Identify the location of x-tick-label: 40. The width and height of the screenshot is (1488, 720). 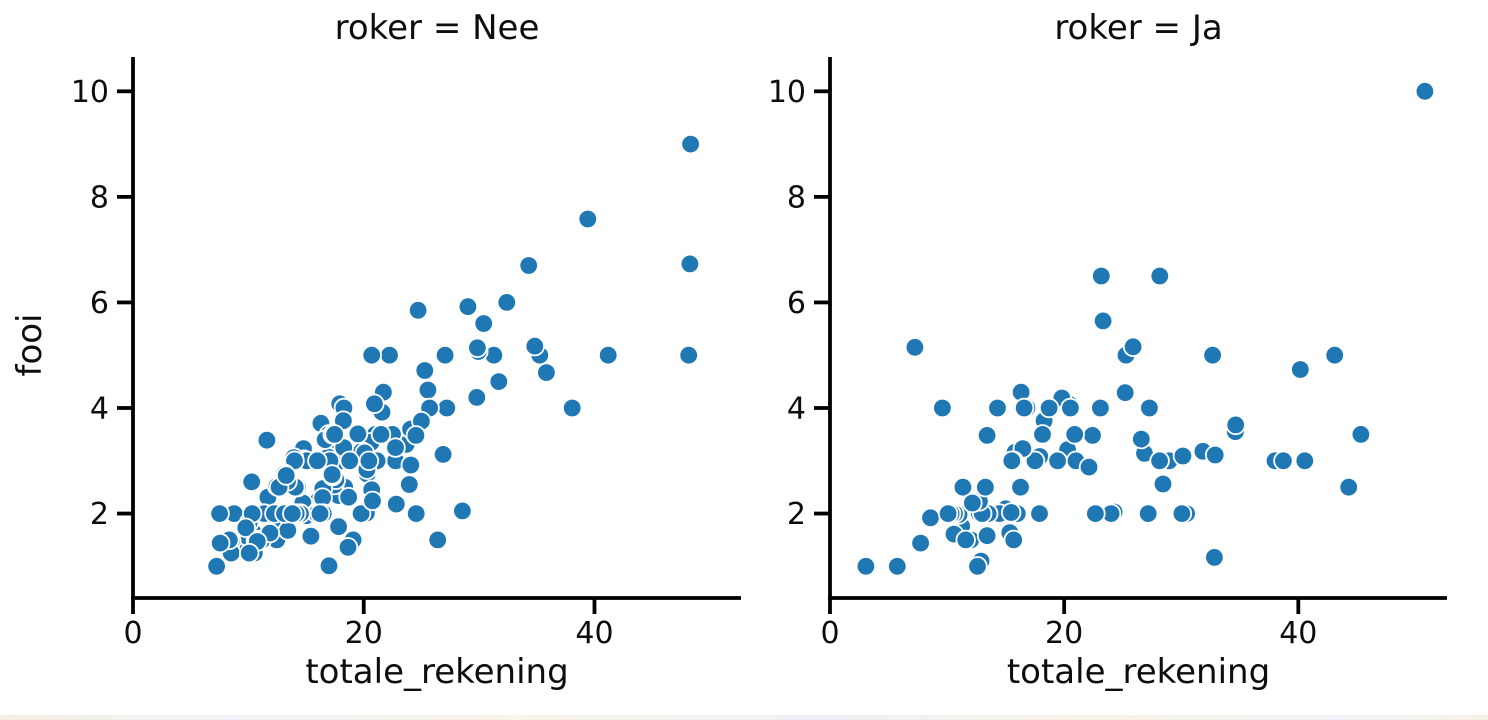
(1298, 633).